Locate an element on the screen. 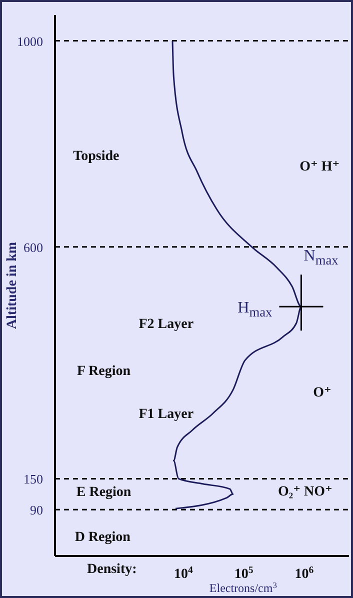 This screenshot has width=353, height=598. annotation: F2 Layer is located at coordinates (166, 324).